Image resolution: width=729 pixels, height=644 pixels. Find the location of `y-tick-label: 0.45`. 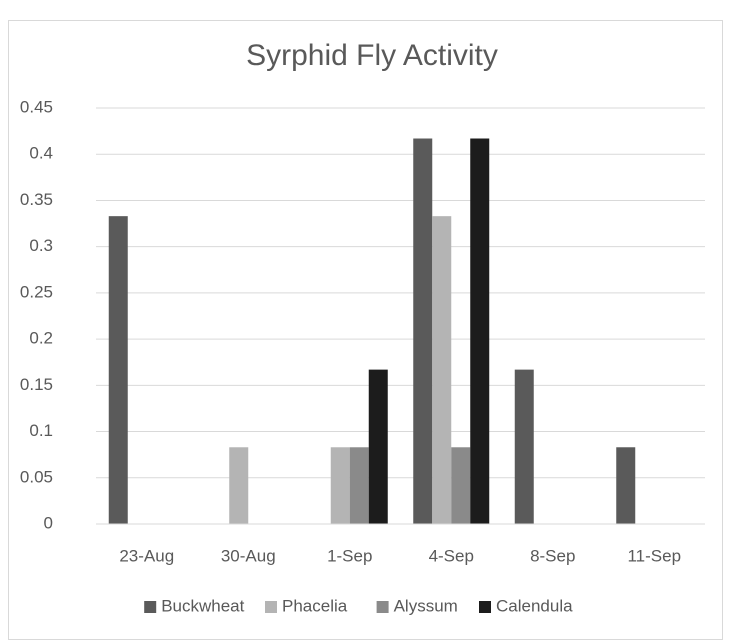

y-tick-label: 0.45 is located at coordinates (36, 106).